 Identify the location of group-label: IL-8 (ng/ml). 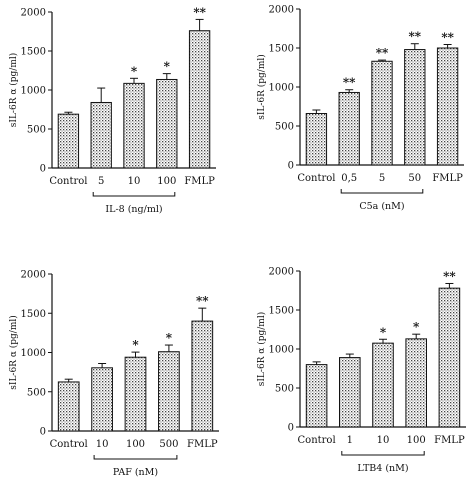
(133, 209).